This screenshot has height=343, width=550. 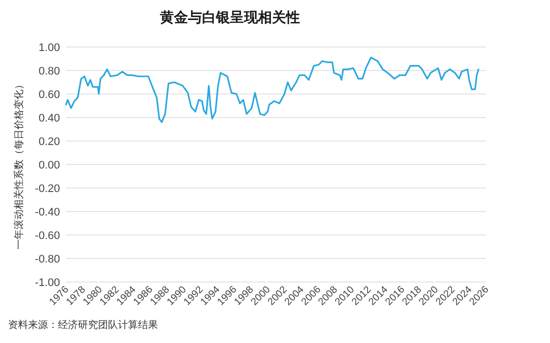 What do you see at coordinates (49, 48) in the screenshot?
I see `y-tick-label: 1.00` at bounding box center [49, 48].